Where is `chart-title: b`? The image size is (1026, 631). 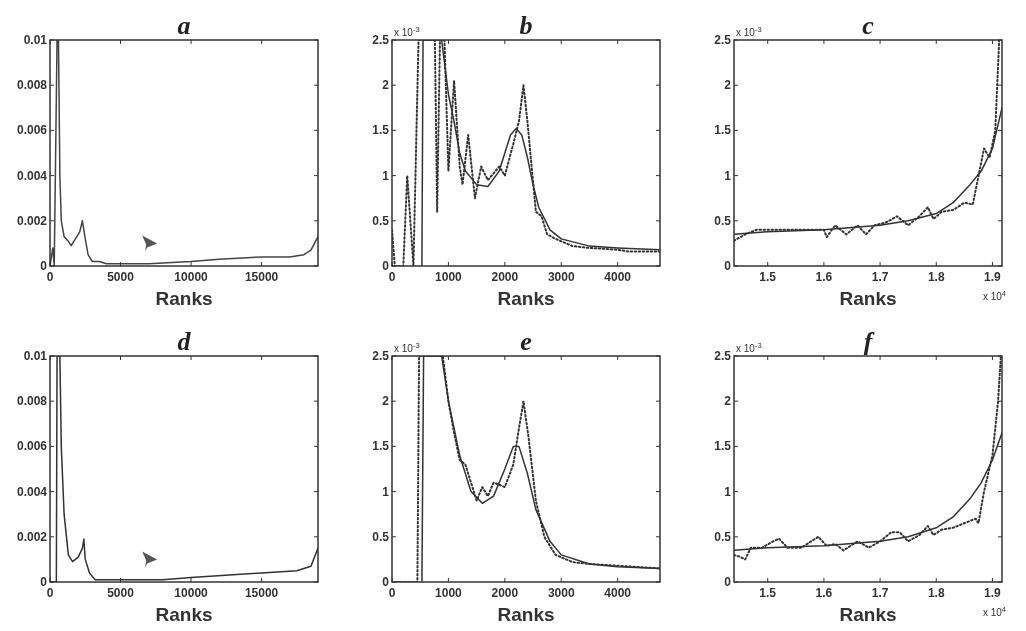 chart-title: b is located at coordinates (526, 25).